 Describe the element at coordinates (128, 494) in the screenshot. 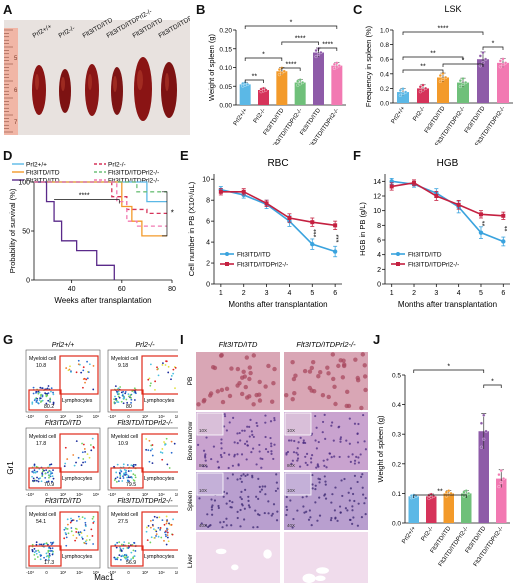

I see `flow-x-tick: 0` at that location.